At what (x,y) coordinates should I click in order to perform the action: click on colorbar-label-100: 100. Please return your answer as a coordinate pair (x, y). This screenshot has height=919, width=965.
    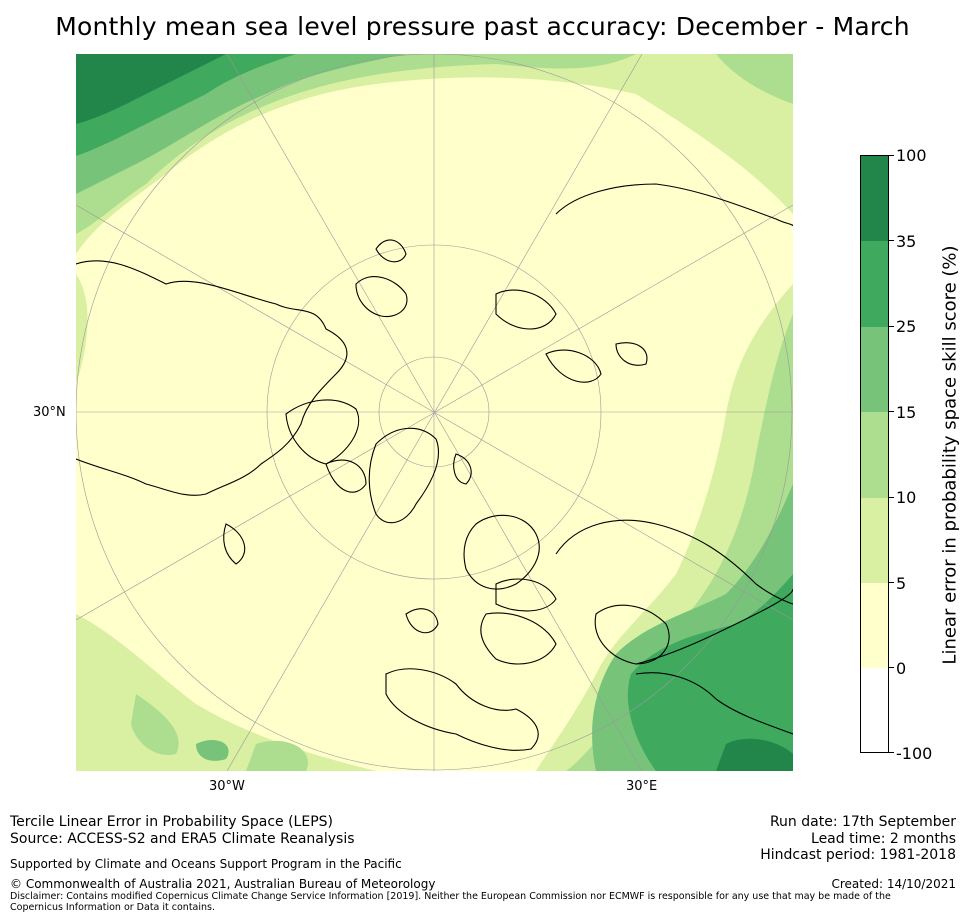
    Looking at the image, I should click on (911, 155).